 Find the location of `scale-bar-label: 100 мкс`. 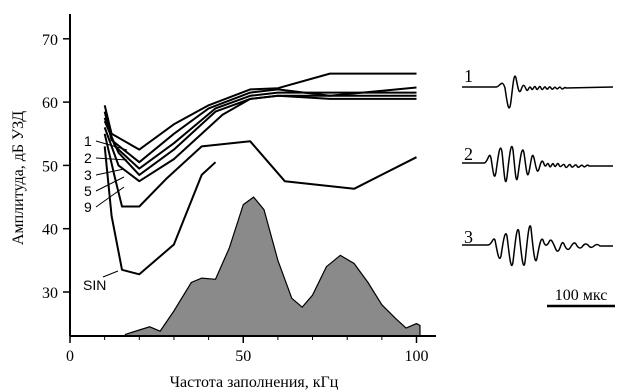

scale-bar-label: 100 мкс is located at coordinates (581, 295).